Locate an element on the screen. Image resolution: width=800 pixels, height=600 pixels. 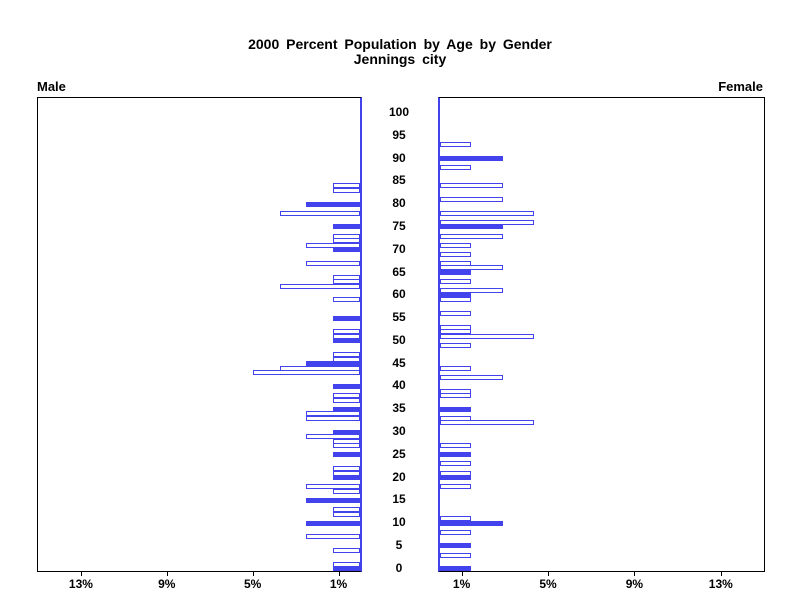
age-tick-label-10: 10 is located at coordinates (399, 522).